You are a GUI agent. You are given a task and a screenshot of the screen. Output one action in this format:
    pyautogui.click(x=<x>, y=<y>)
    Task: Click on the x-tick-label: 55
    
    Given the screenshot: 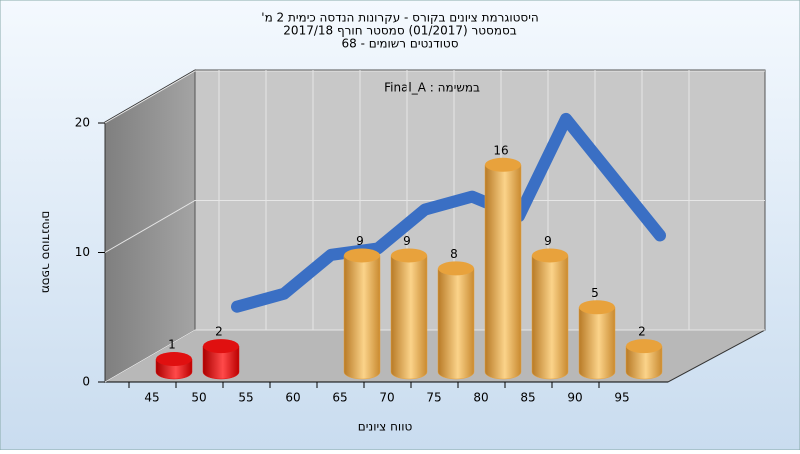 What is the action you would take?
    pyautogui.click(x=245, y=398)
    